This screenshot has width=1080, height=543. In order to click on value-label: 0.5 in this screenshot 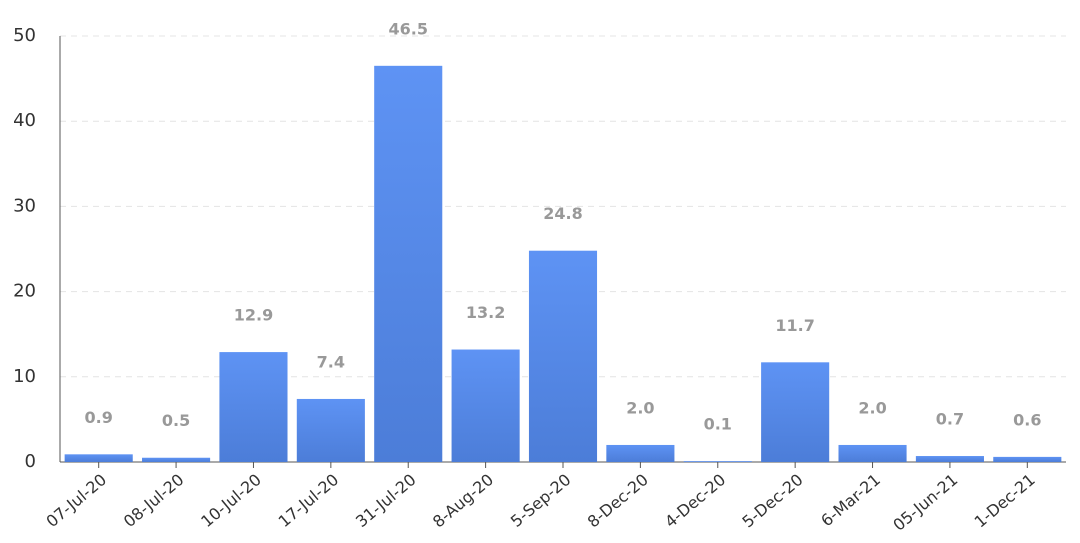, I will do `click(176, 420)`.